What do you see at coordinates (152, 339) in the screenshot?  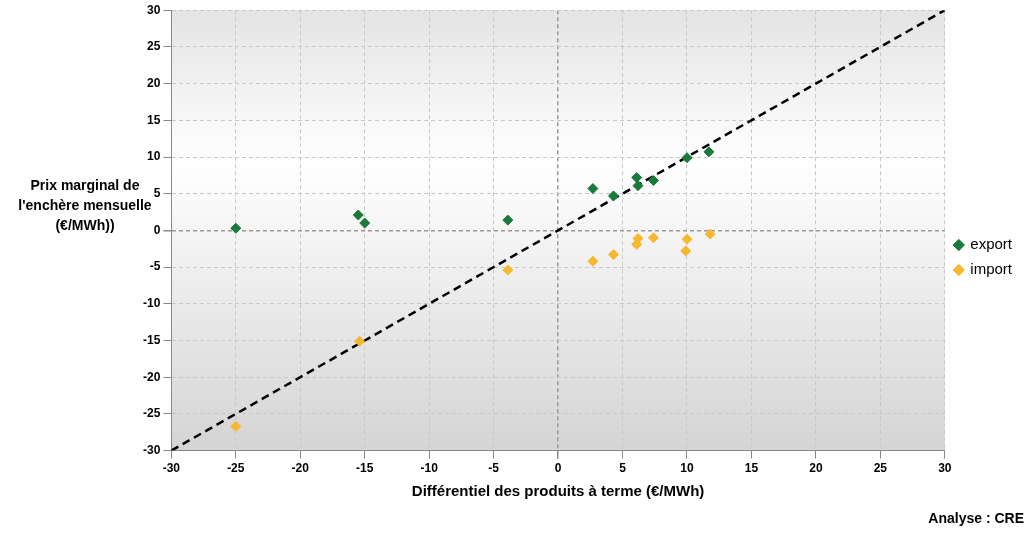 I see `y-tick-label: -15` at bounding box center [152, 339].